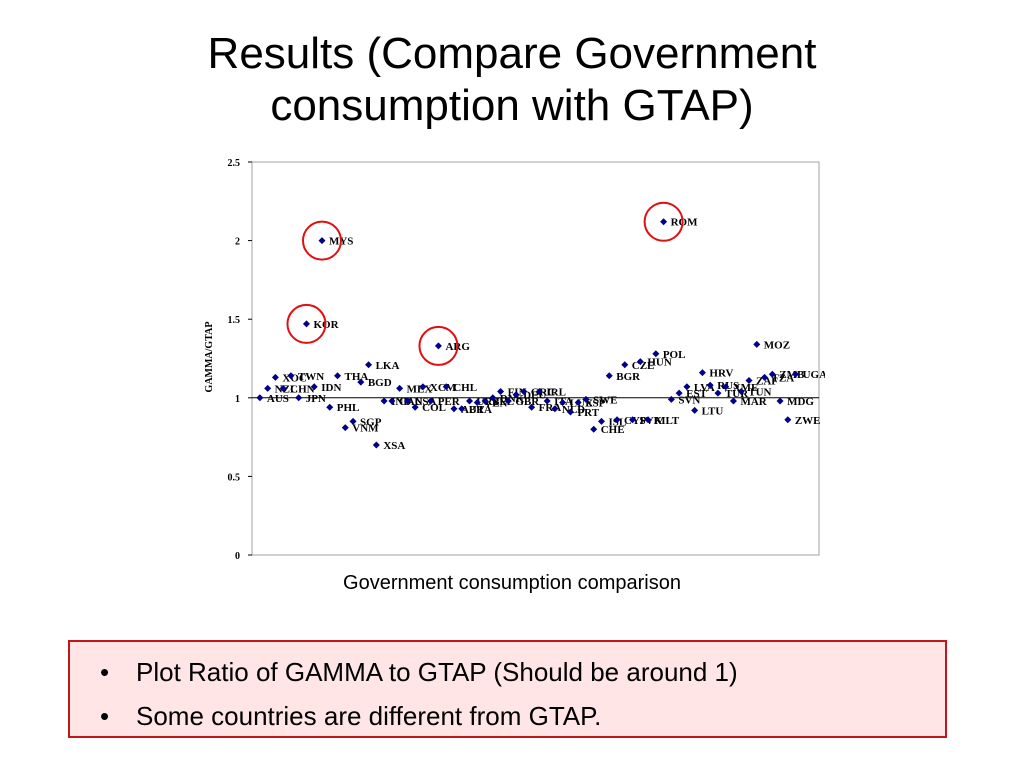  What do you see at coordinates (753, 402) in the screenshot?
I see `data-point-label: MAR` at bounding box center [753, 402].